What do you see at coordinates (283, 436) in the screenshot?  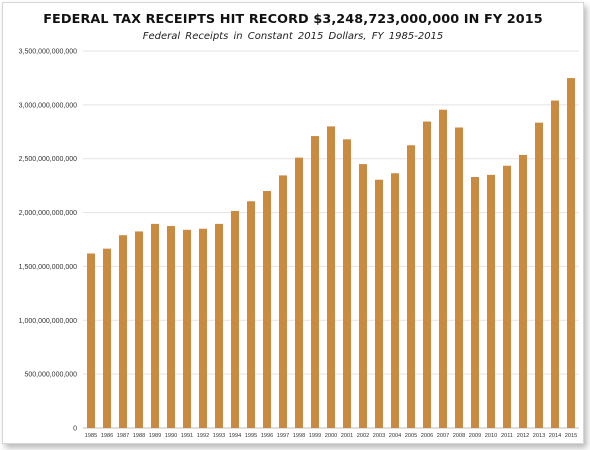 I see `x-tick-label: 1997` at bounding box center [283, 436].